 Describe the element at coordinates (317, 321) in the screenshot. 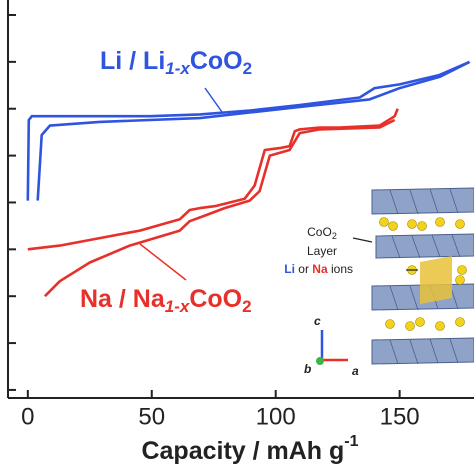

I see `inset-axis: c` at that location.